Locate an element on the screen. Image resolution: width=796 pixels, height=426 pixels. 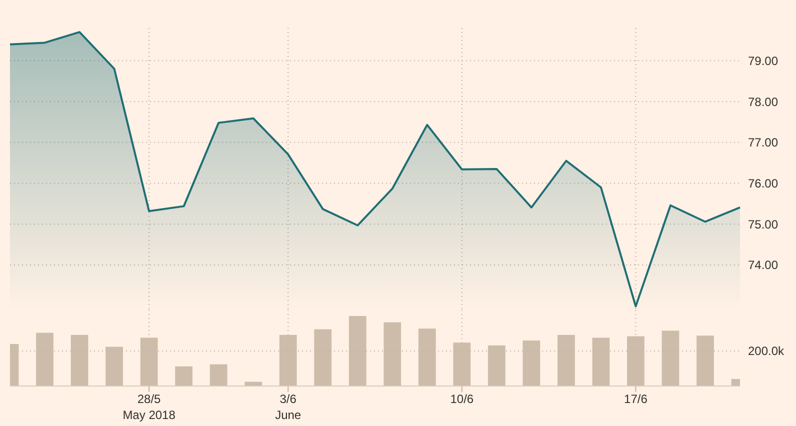
y-tick-label: 74.00 is located at coordinates (763, 265).